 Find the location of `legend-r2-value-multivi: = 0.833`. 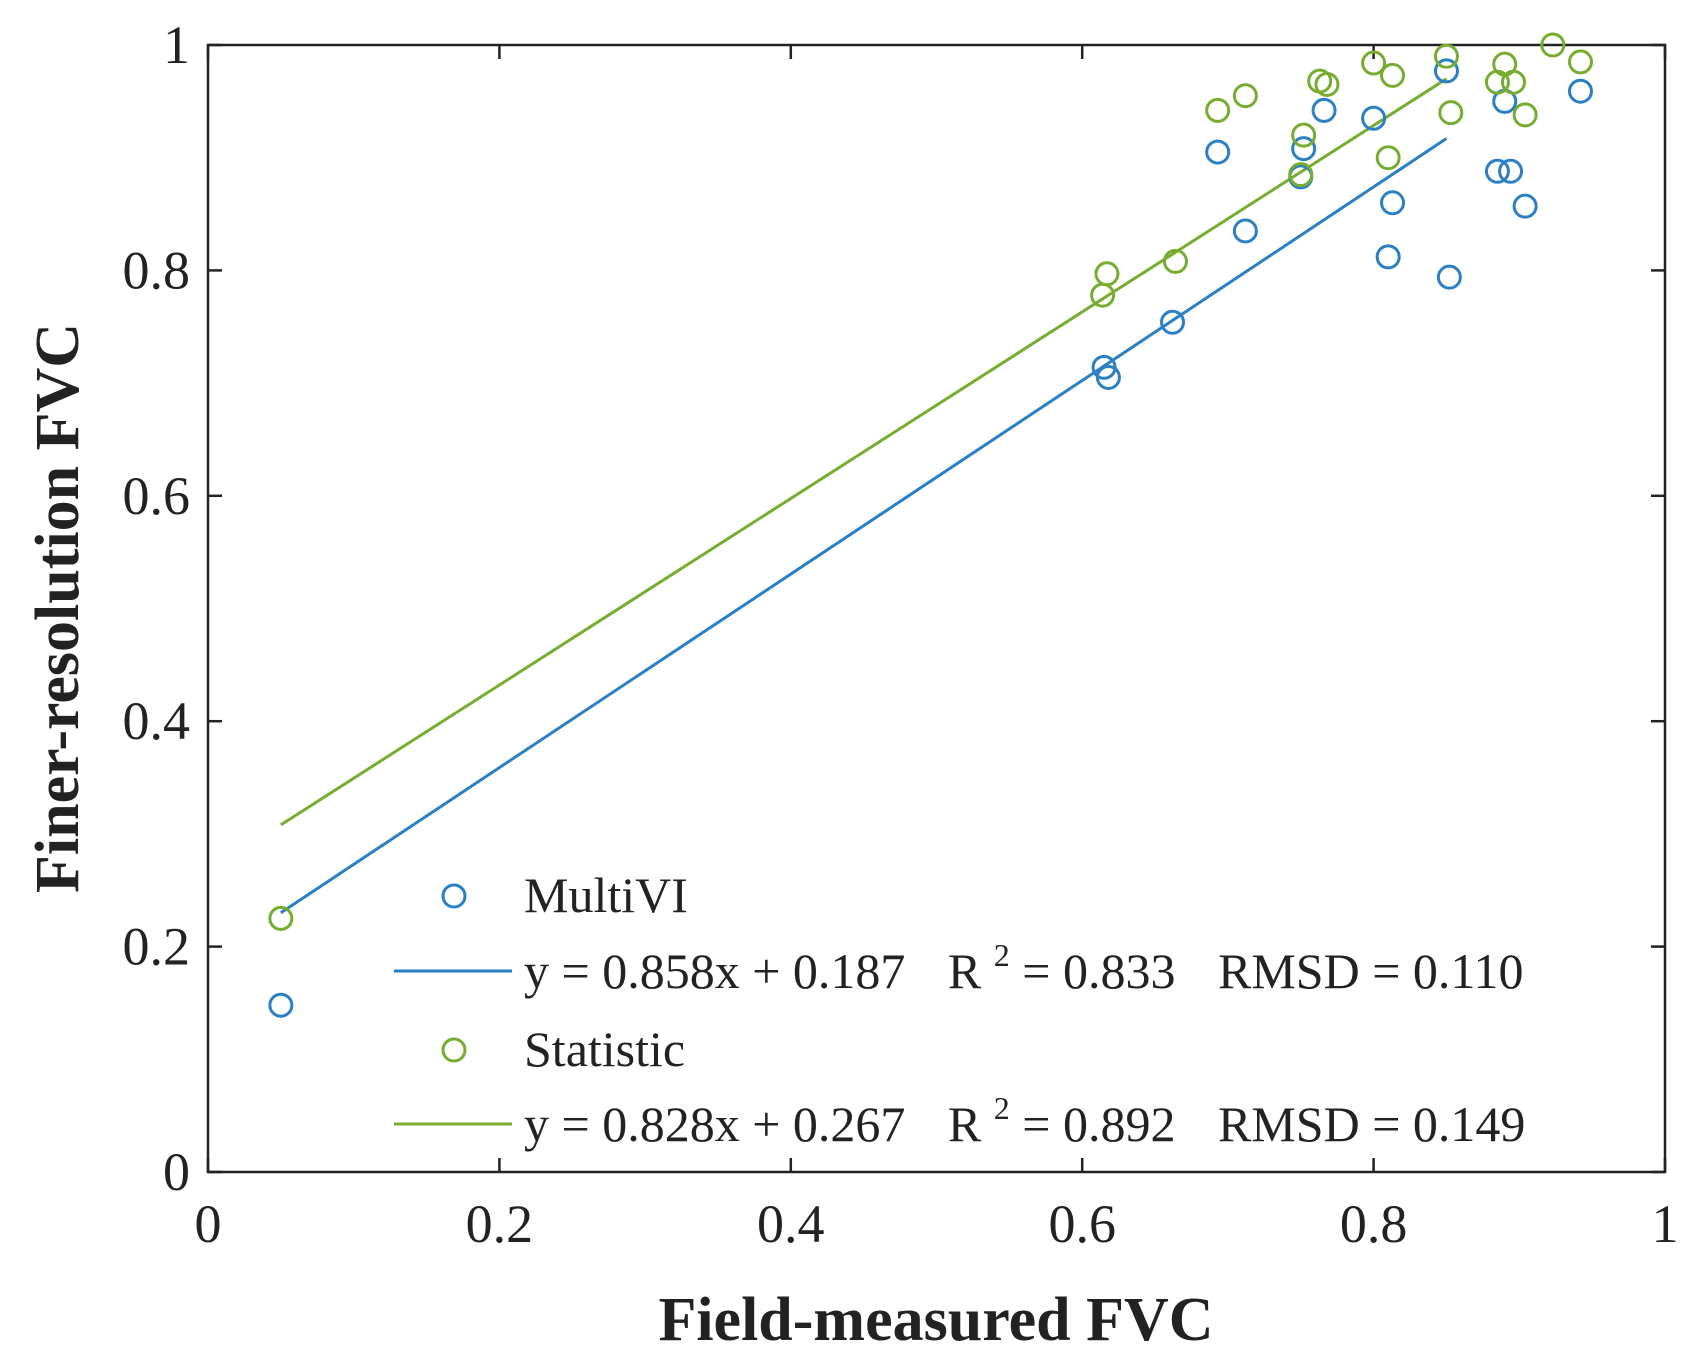

legend-r2-value-multivi: = 0.833 is located at coordinates (1098, 971).